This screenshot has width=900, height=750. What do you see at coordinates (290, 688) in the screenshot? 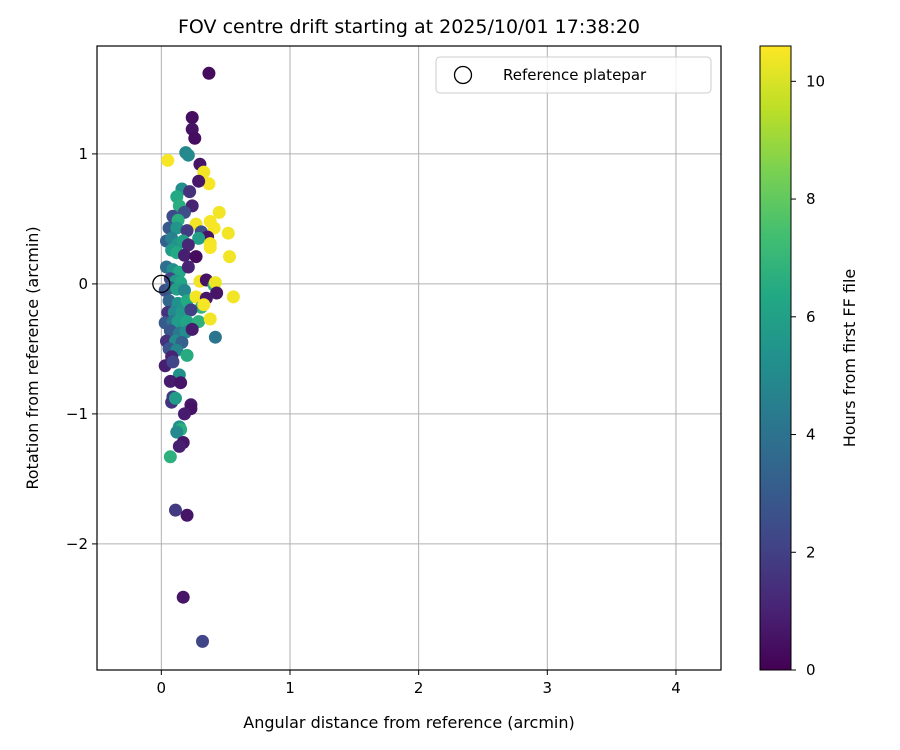
I see `x-tick-label: 1` at bounding box center [290, 688].